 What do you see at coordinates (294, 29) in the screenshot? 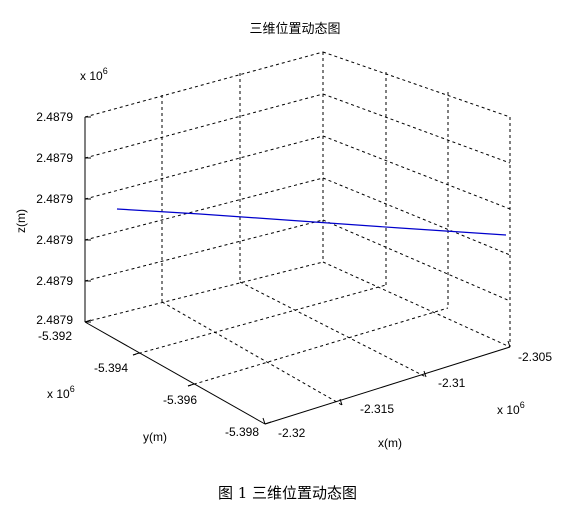
I see `chart-title: 三维位置动态图` at bounding box center [294, 29].